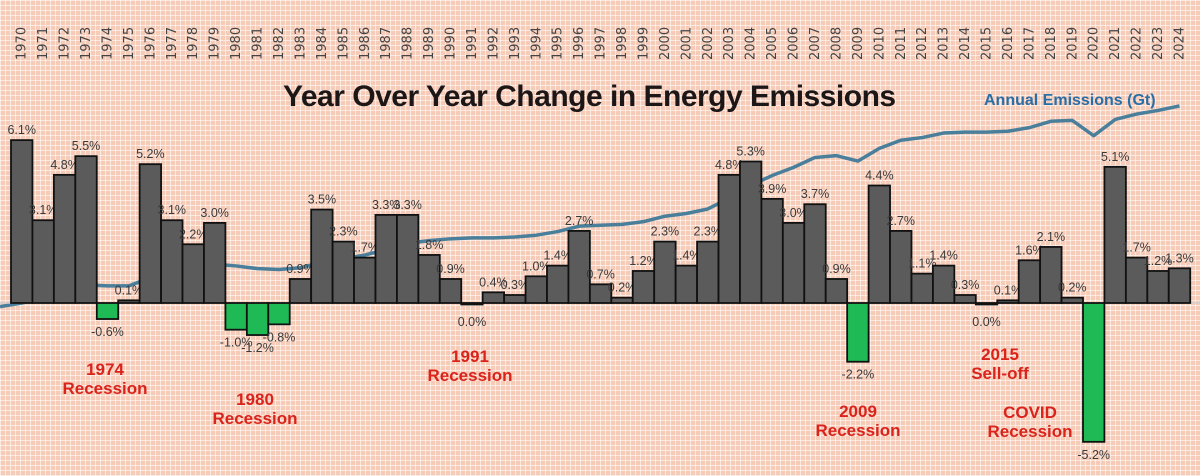  Describe the element at coordinates (1072, 43) in the screenshot. I see `year-tick-label: 2019` at that location.